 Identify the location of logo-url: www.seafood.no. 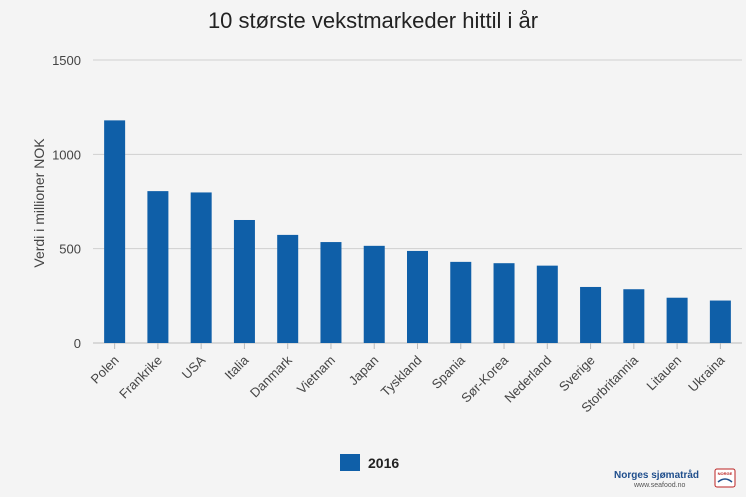
(660, 485).